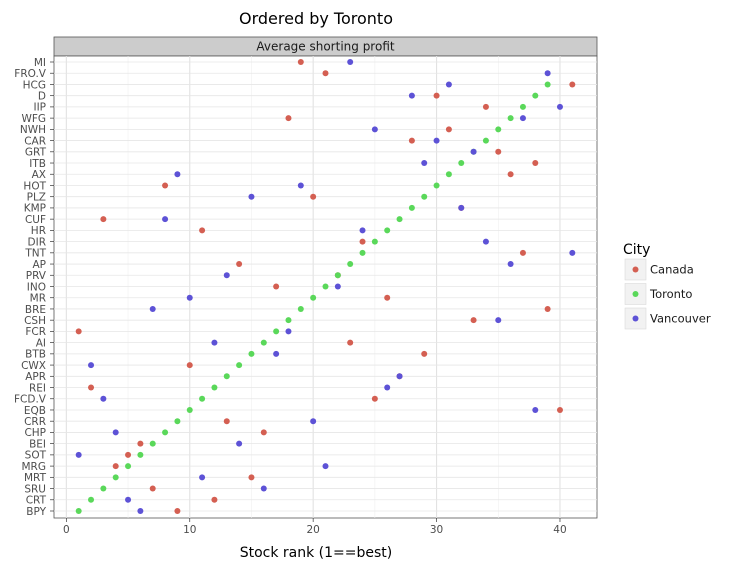 This screenshot has width=741, height=569. Describe the element at coordinates (680, 319) in the screenshot. I see `legend-label: Vancouver` at that location.